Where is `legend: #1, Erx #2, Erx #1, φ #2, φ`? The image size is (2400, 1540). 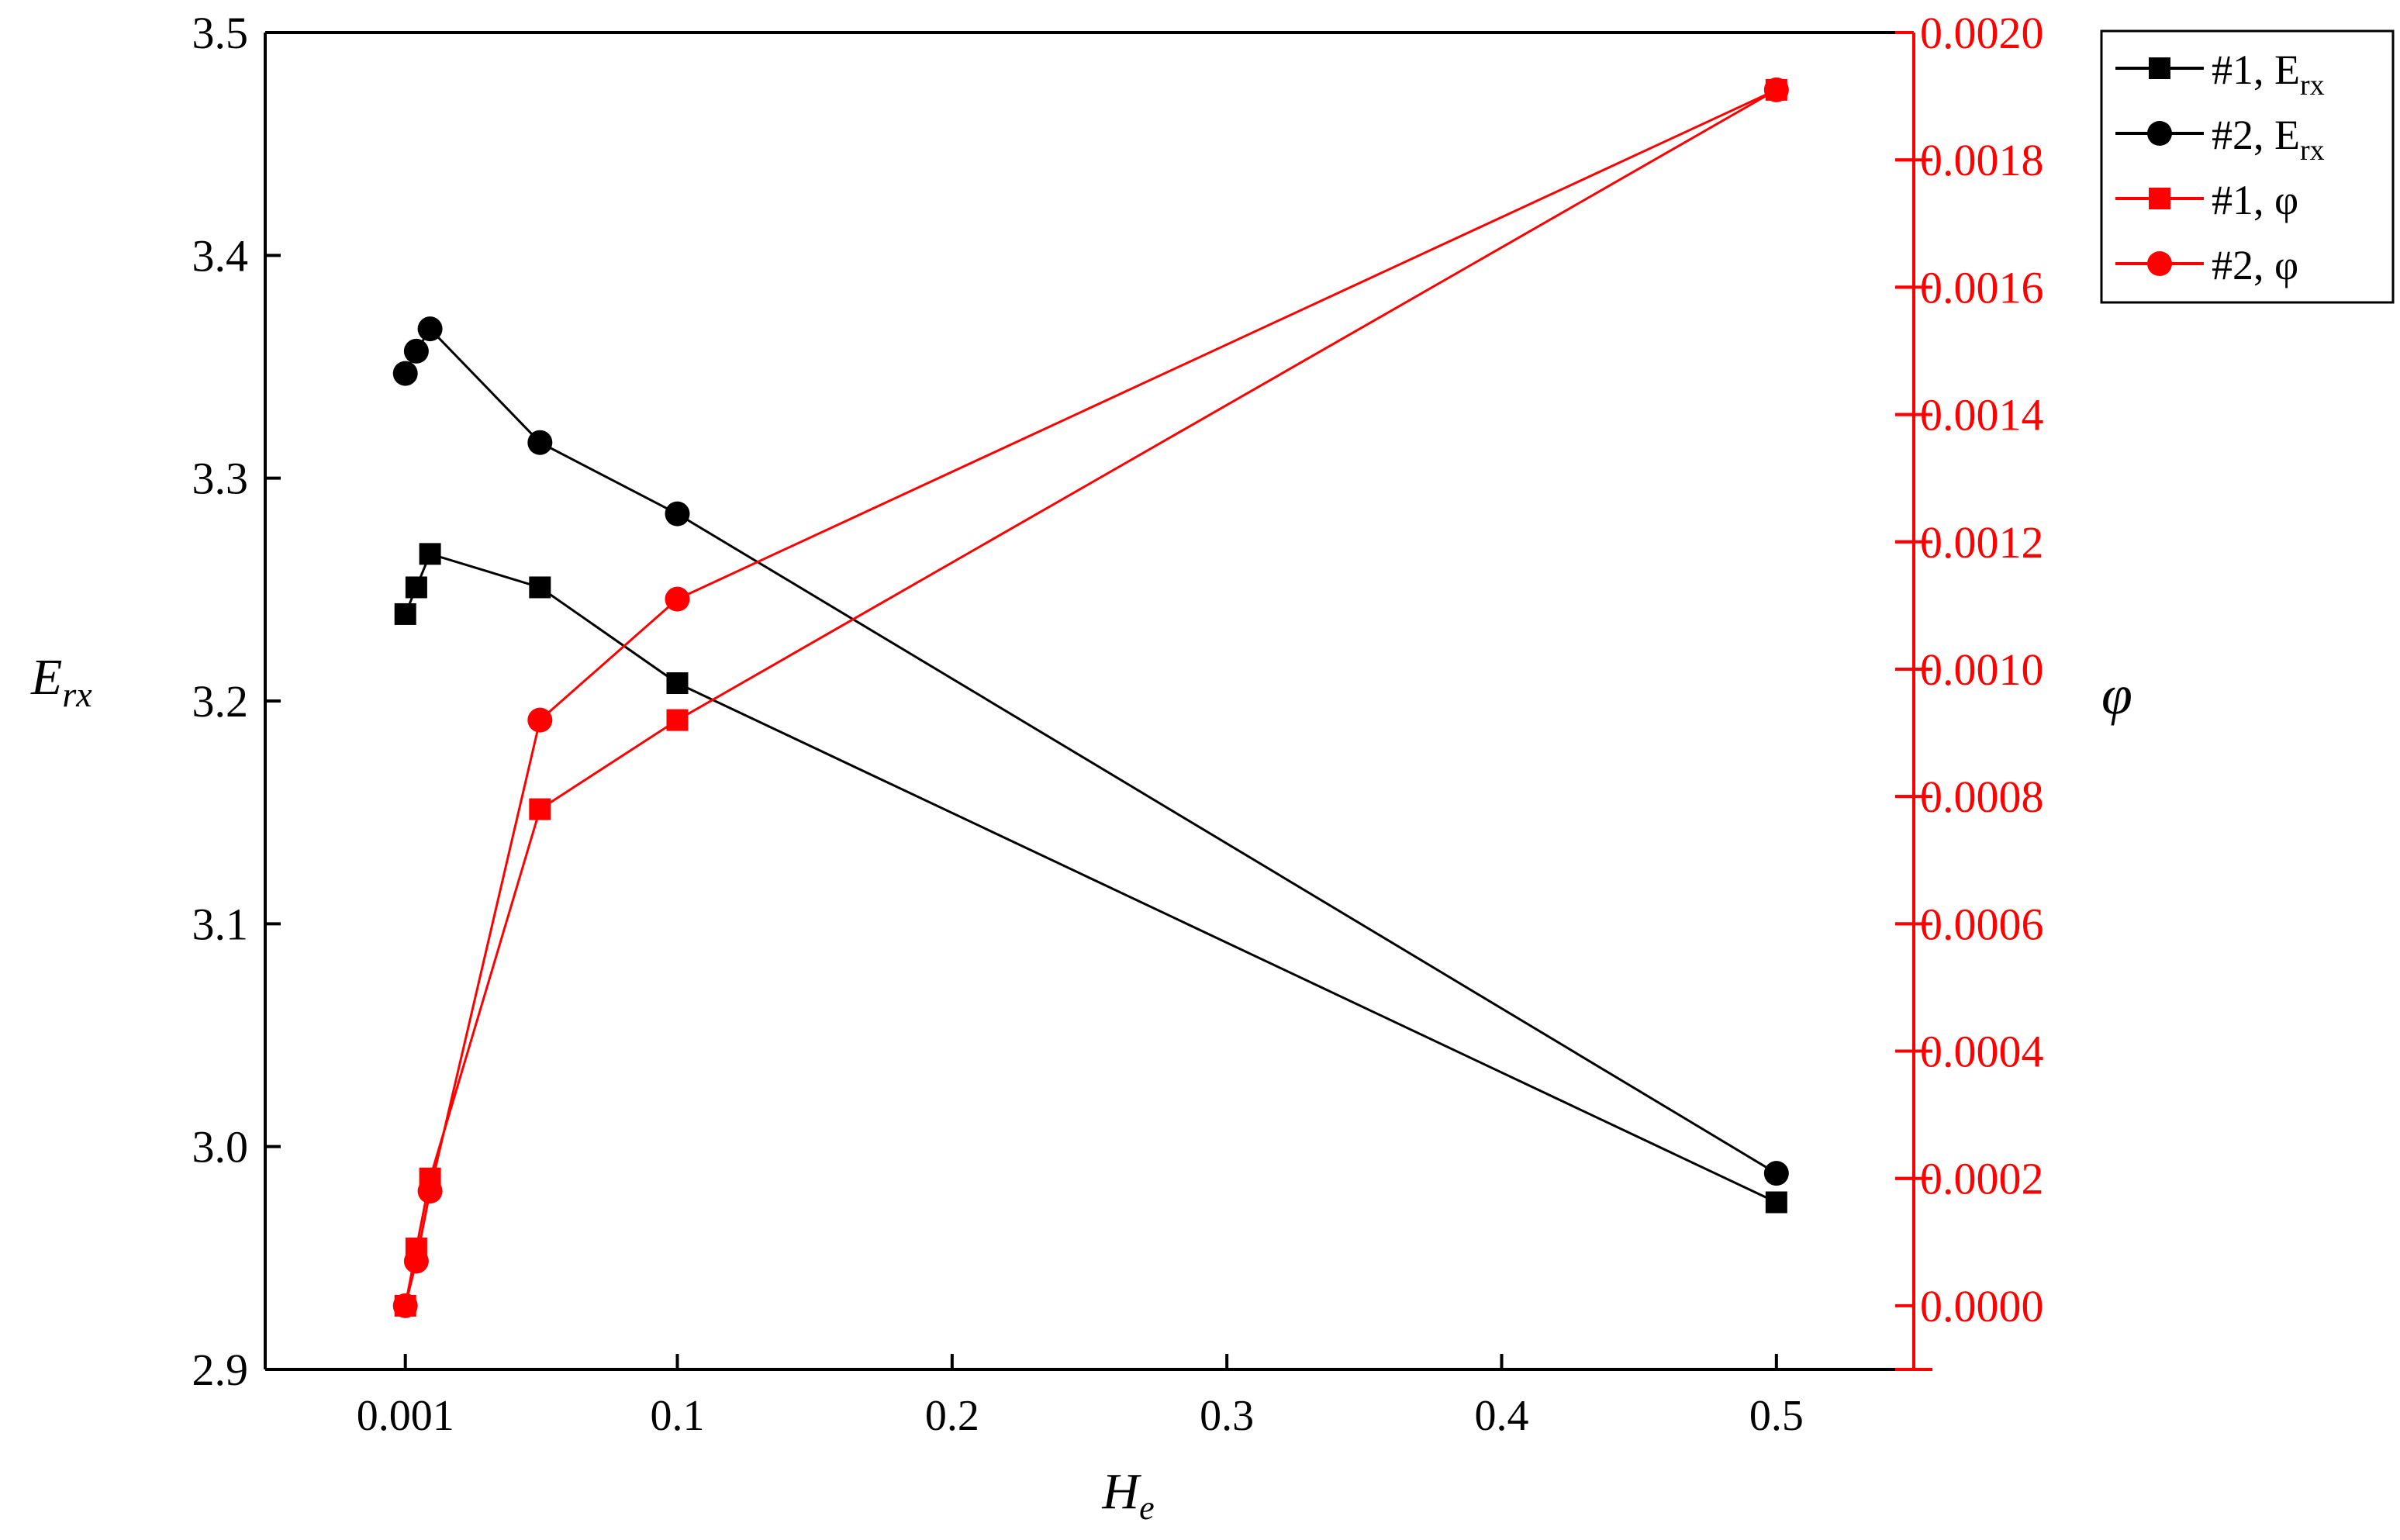 legend: #1, Erx #2, Erx #1, φ #2, φ is located at coordinates (2247, 166).